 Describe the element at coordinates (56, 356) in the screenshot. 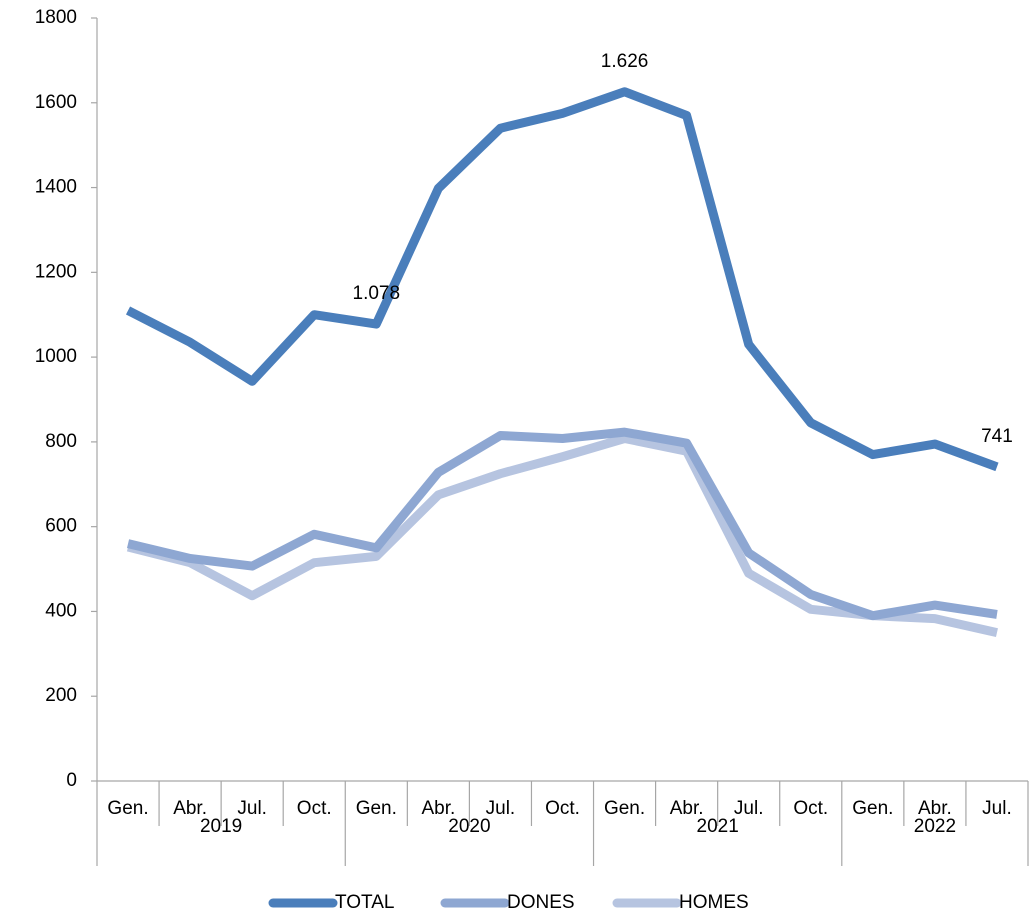

I see `y-tick-label: 1000` at that location.